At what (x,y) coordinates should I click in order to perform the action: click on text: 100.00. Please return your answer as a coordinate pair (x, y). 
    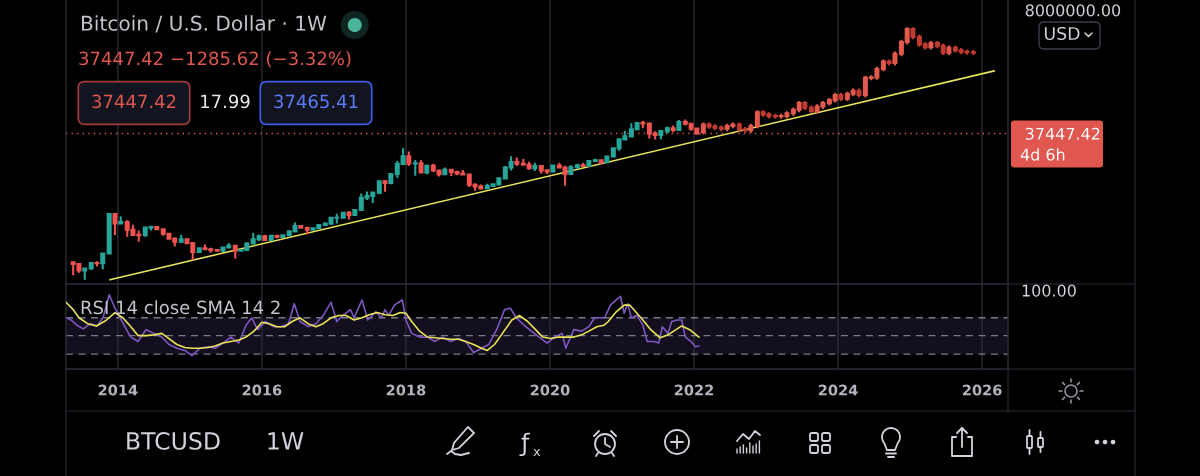
    Looking at the image, I should click on (1049, 290).